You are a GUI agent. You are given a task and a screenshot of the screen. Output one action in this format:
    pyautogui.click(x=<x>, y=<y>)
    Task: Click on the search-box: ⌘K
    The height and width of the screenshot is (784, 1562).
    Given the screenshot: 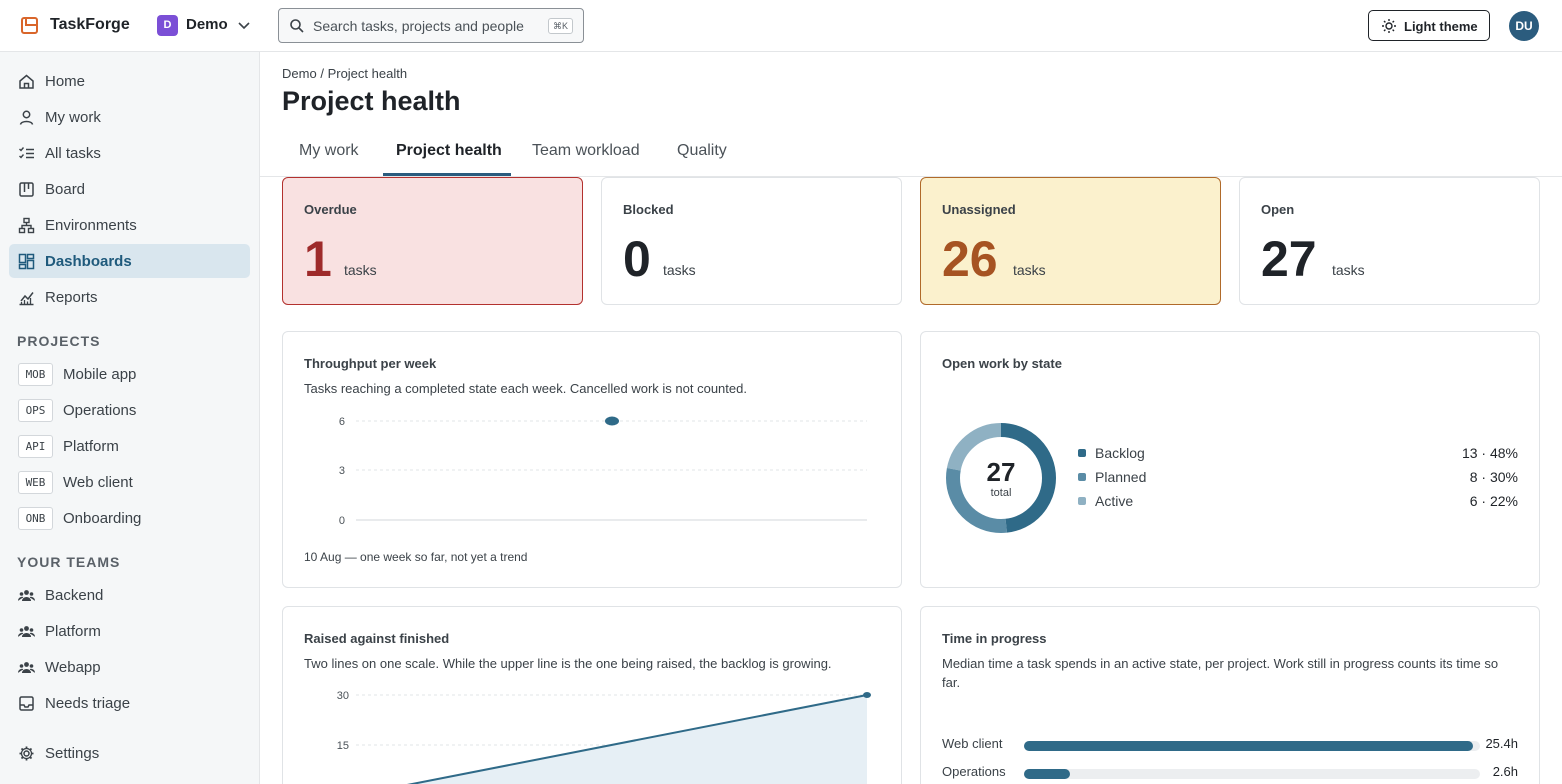 What is the action you would take?
    pyautogui.click(x=431, y=25)
    